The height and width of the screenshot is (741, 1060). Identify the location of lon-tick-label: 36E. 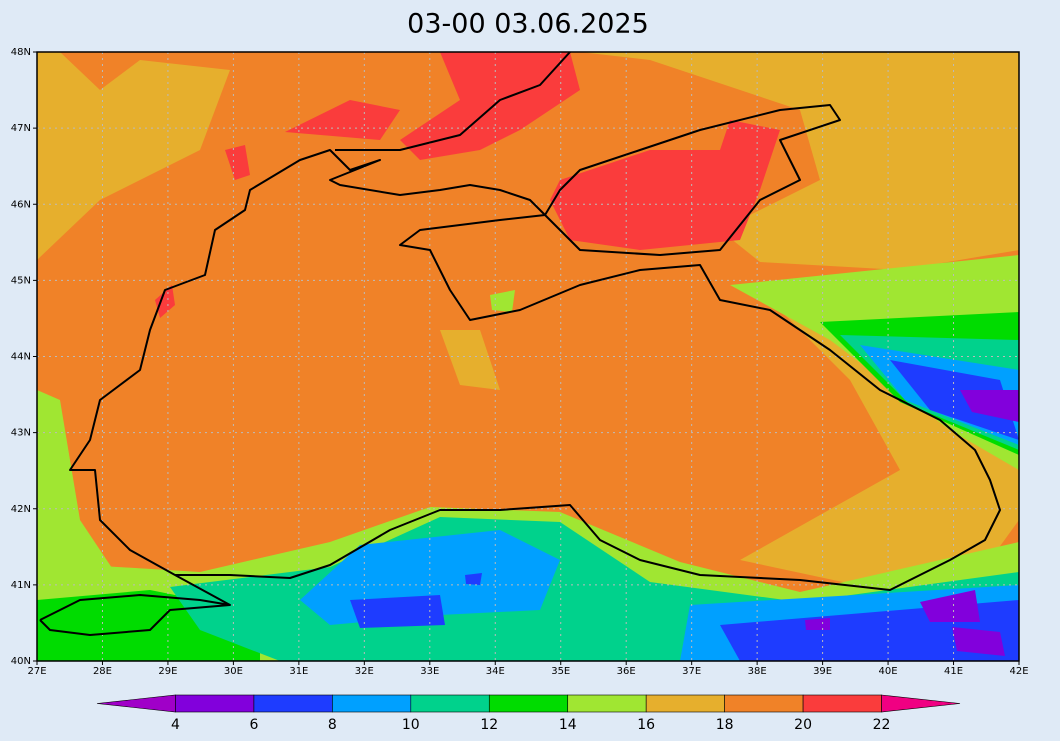
(626, 671).